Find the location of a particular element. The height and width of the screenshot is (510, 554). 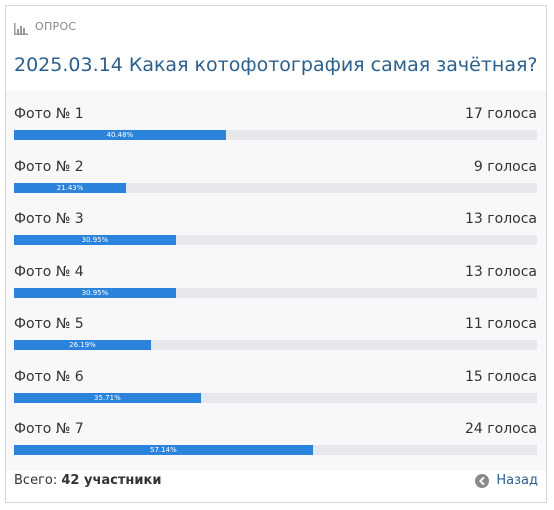

back-link: Назад is located at coordinates (506, 480).